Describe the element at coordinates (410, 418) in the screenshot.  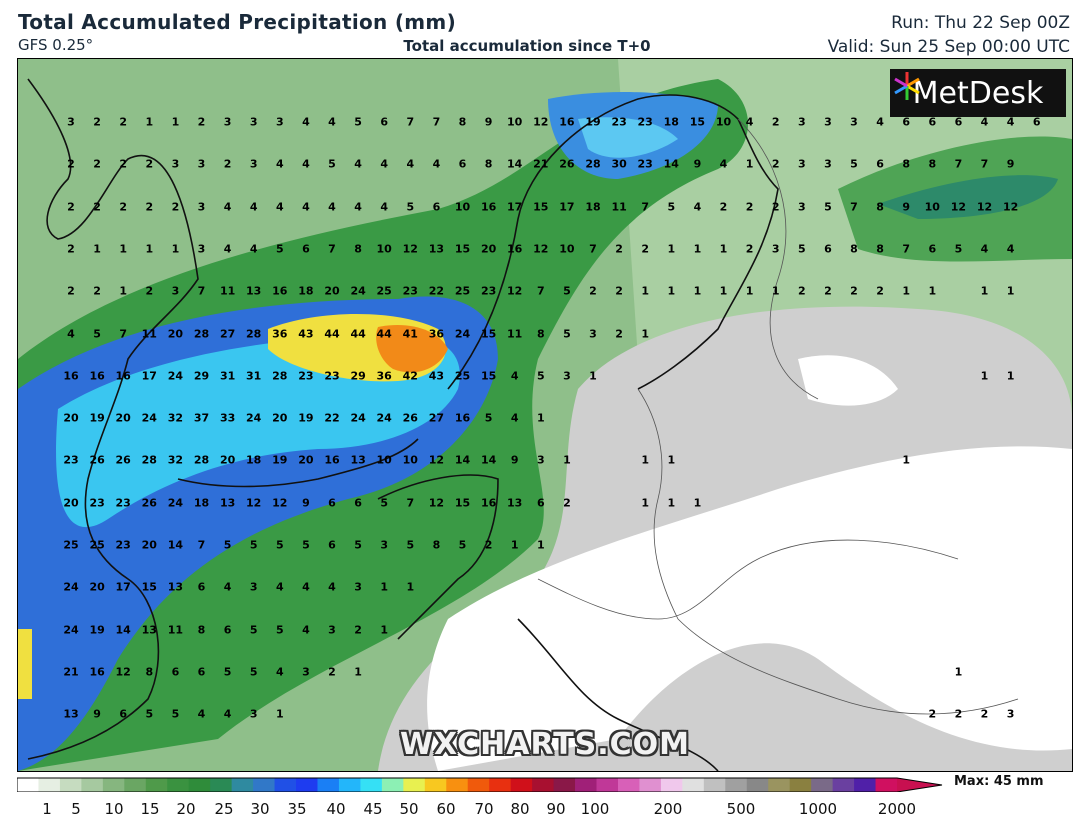
I see `grid-value: 26` at that location.